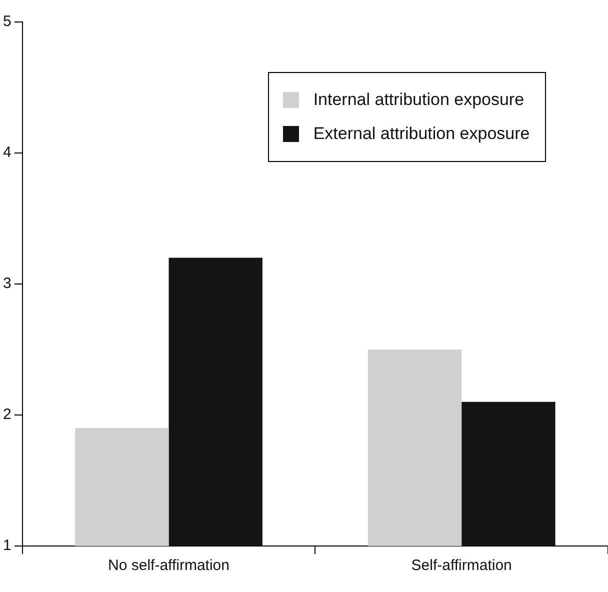 The width and height of the screenshot is (608, 592). Describe the element at coordinates (418, 100) in the screenshot. I see `legend-label: Internal attribution exposure` at that location.